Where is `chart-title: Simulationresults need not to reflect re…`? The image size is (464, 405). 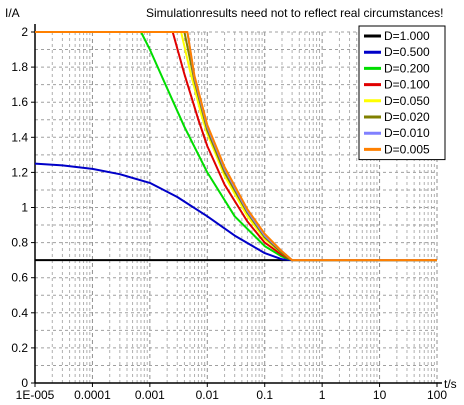
chart-title: Simulationresults need not to reflect re… is located at coordinates (294, 13).